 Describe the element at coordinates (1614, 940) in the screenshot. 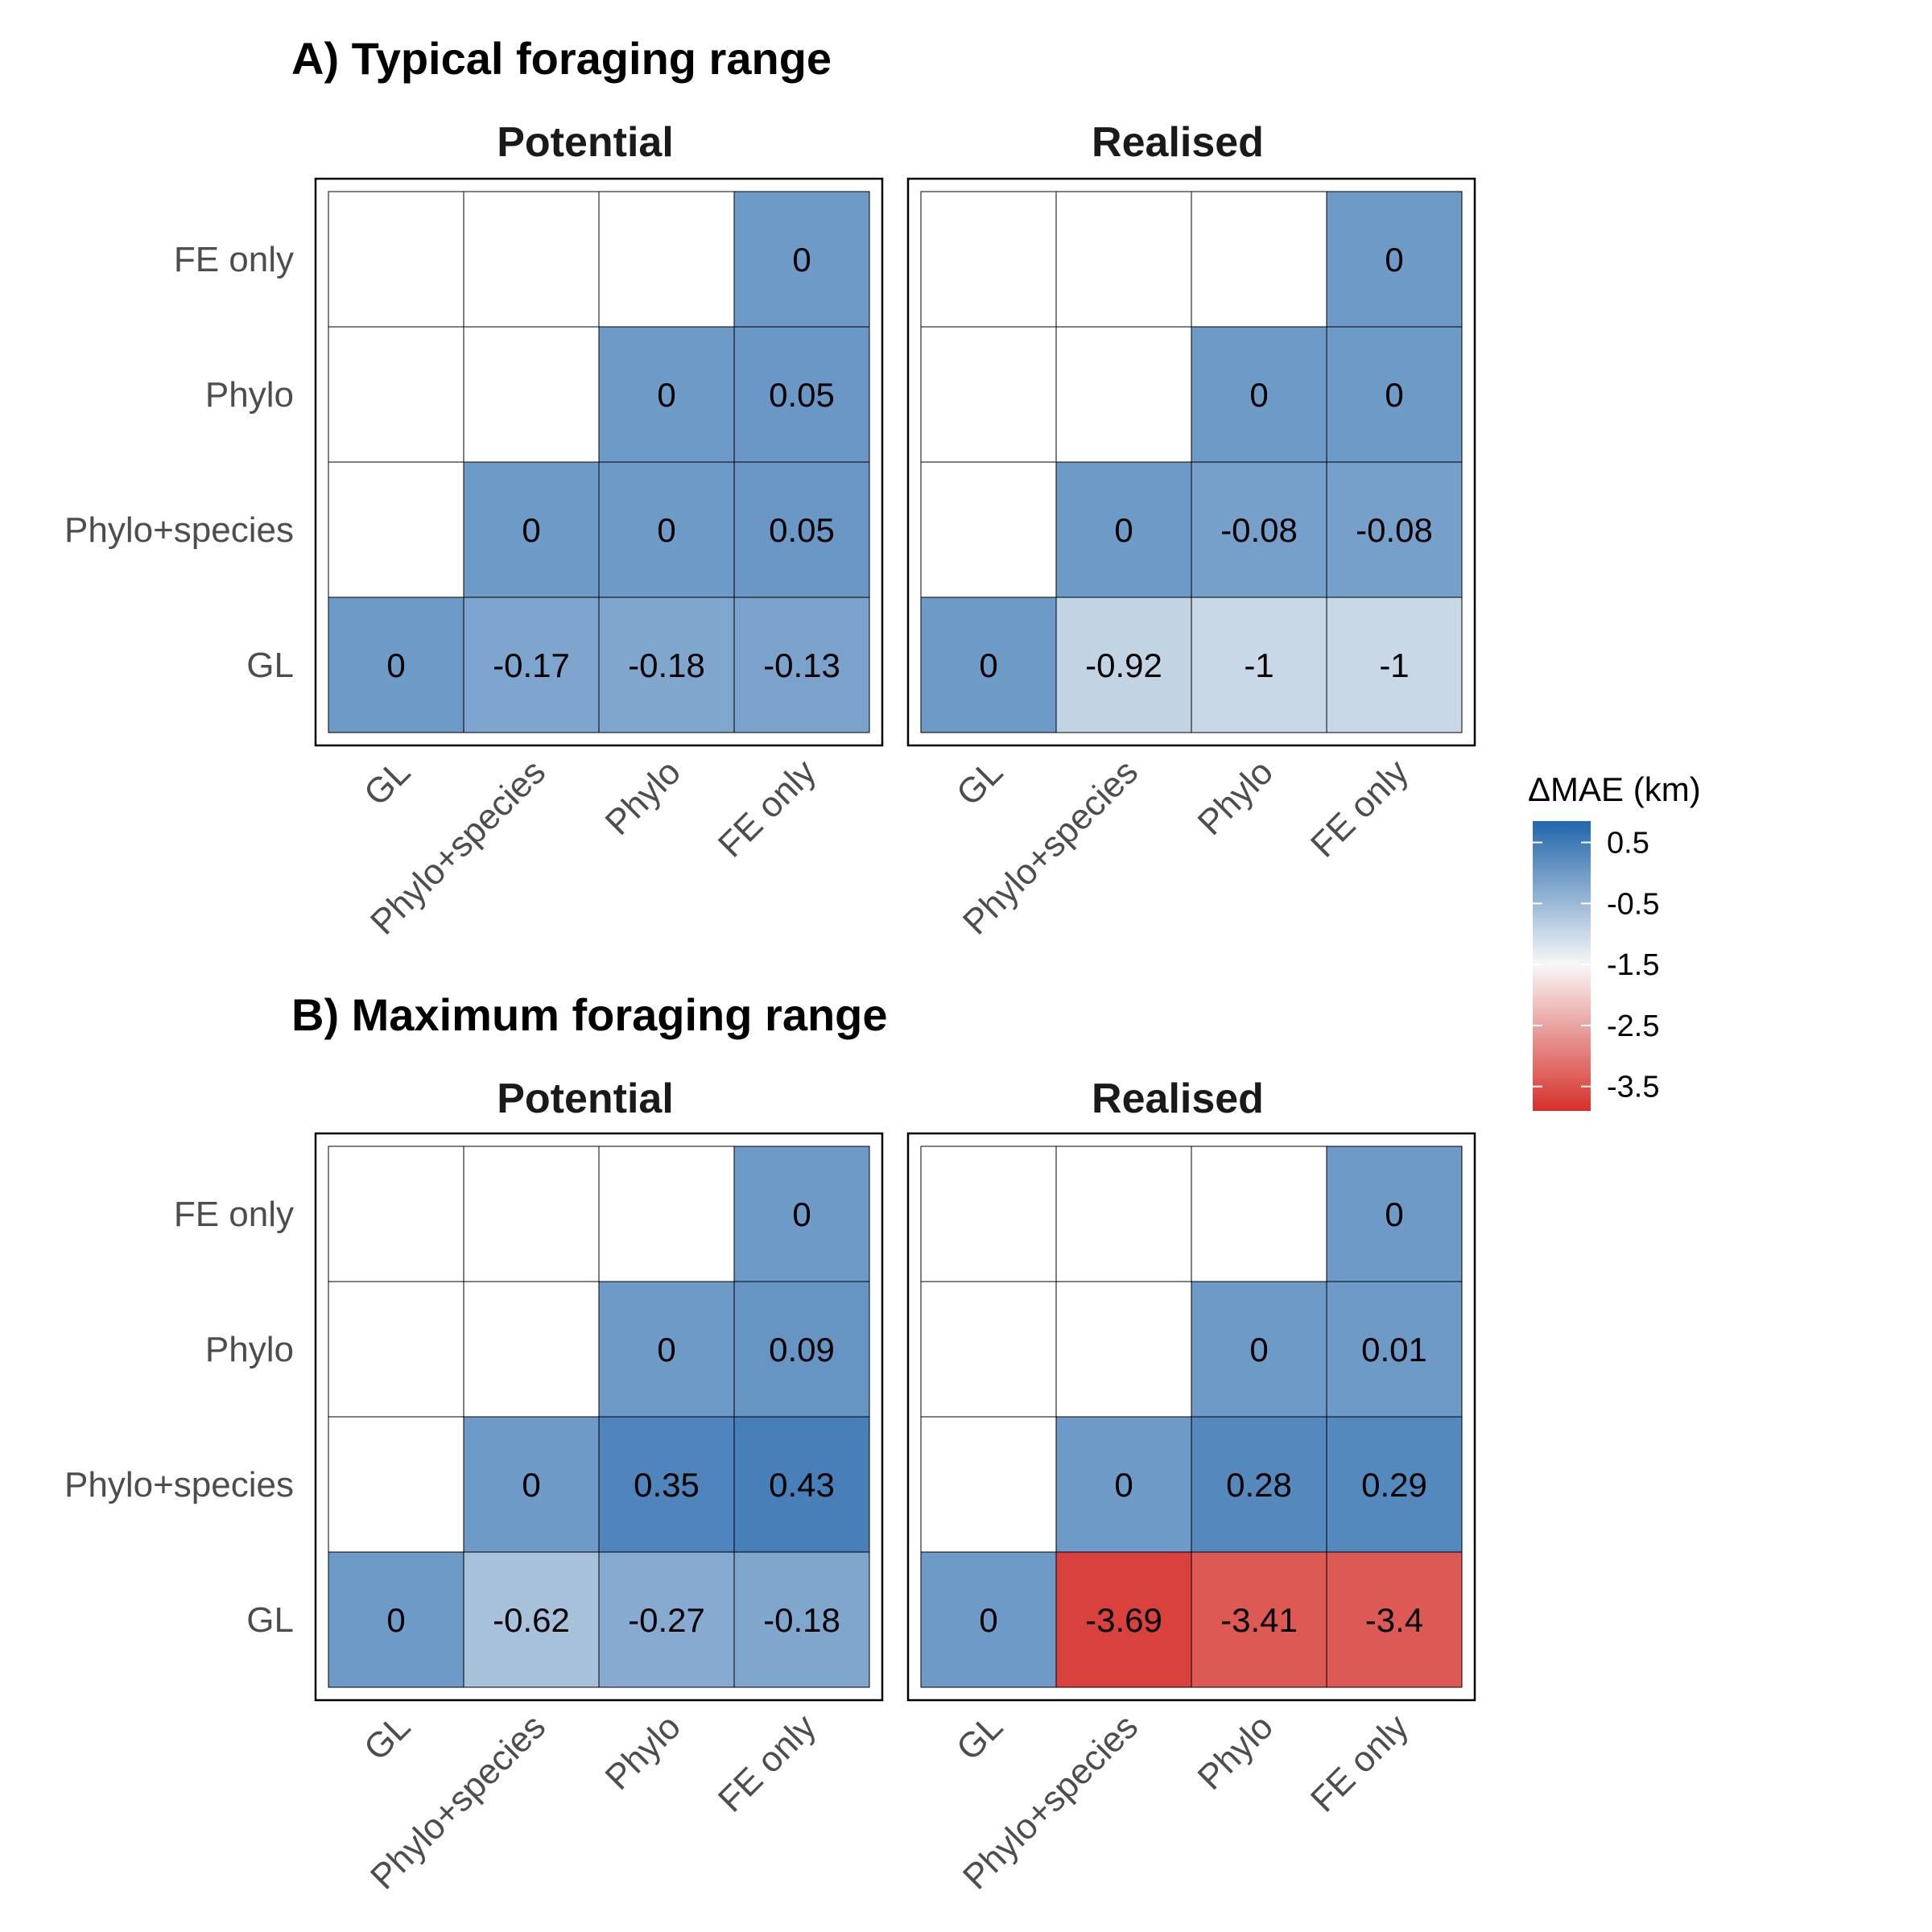

I see `color-legend: ΔMAE (km) 0.5 -0.5 -1.5 -2.5 -3.5` at that location.